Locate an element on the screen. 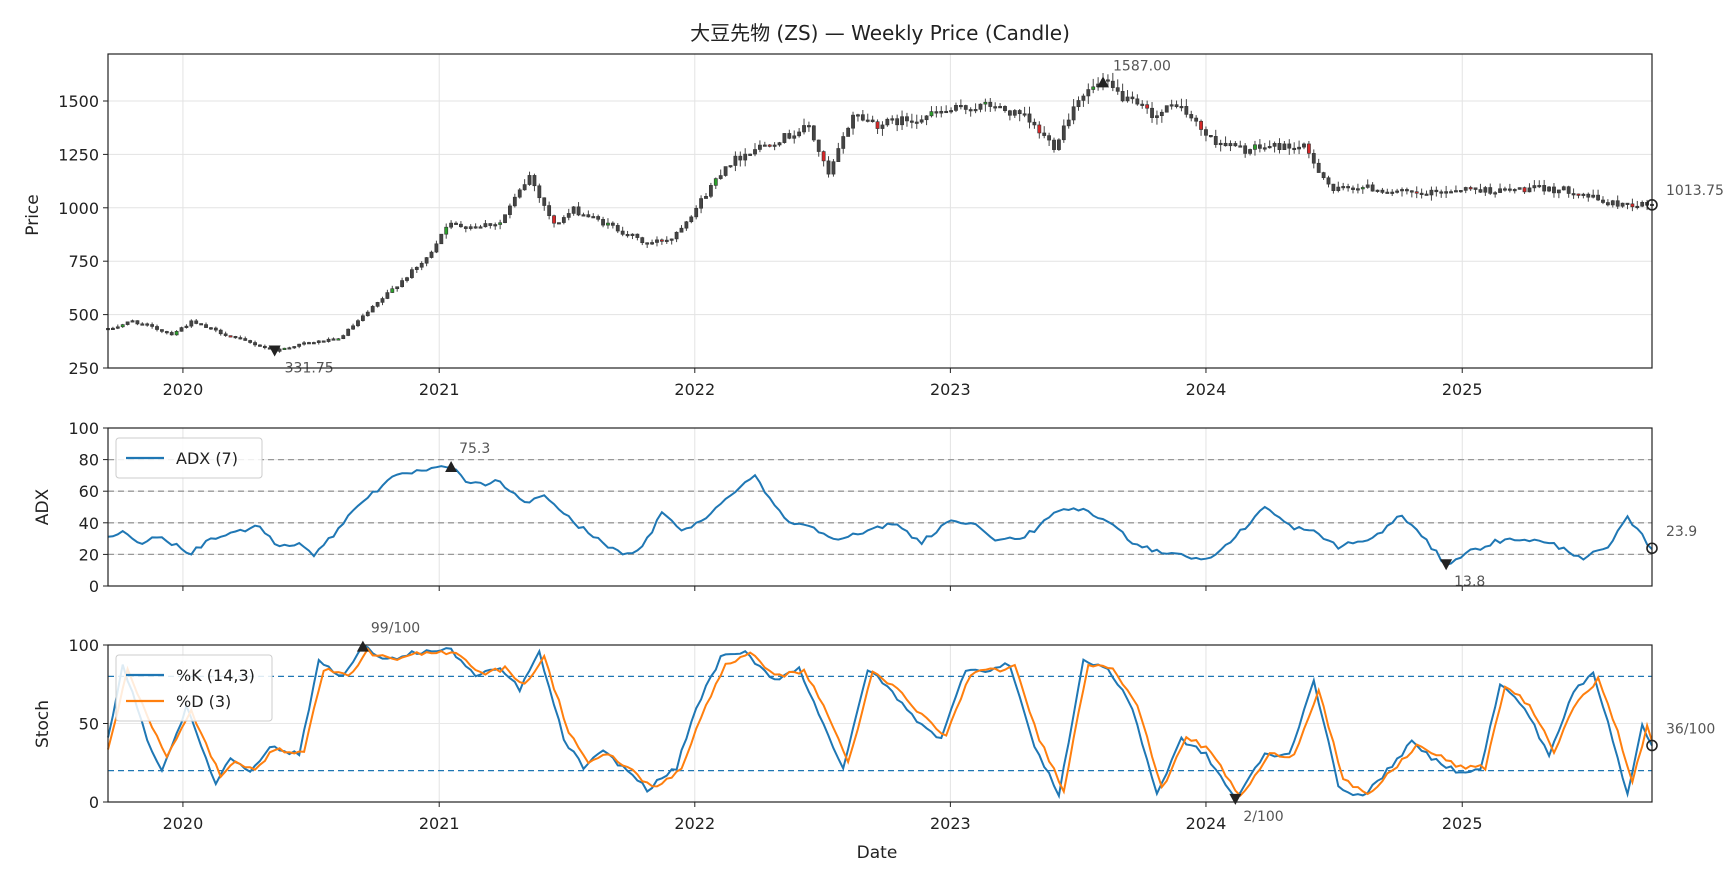 This screenshot has height=878, width=1728. legend-label: %D (3) is located at coordinates (203, 701).